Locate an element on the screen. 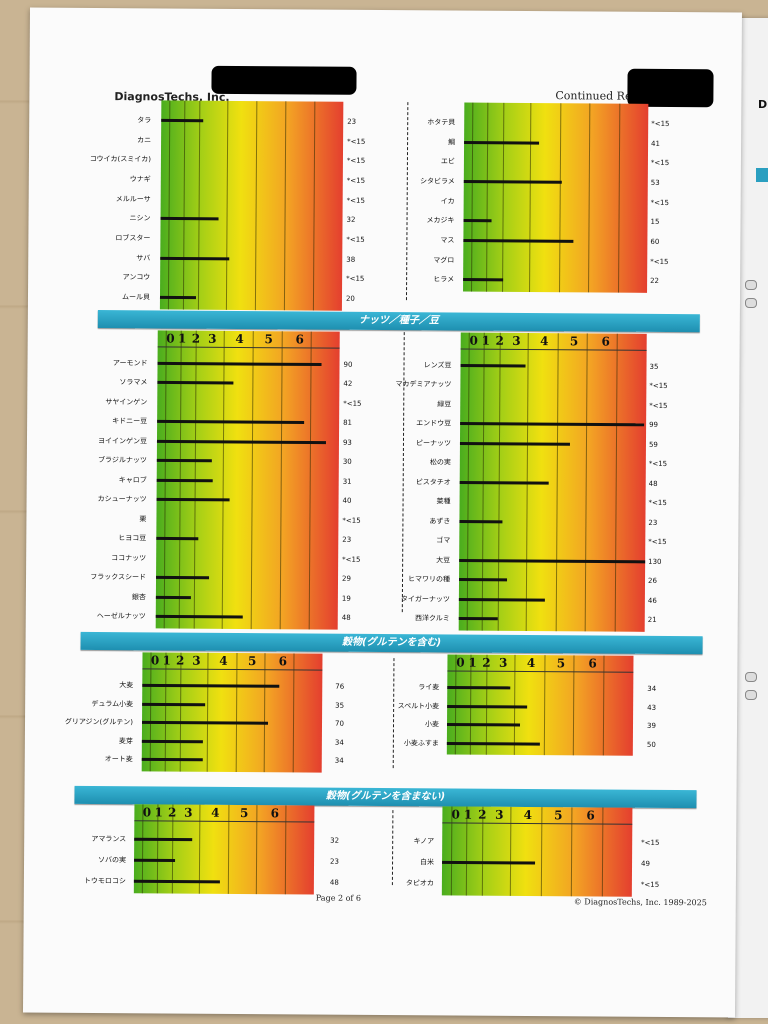 The height and width of the screenshot is (1024, 768). food-label: タピオカ is located at coordinates (419, 882).